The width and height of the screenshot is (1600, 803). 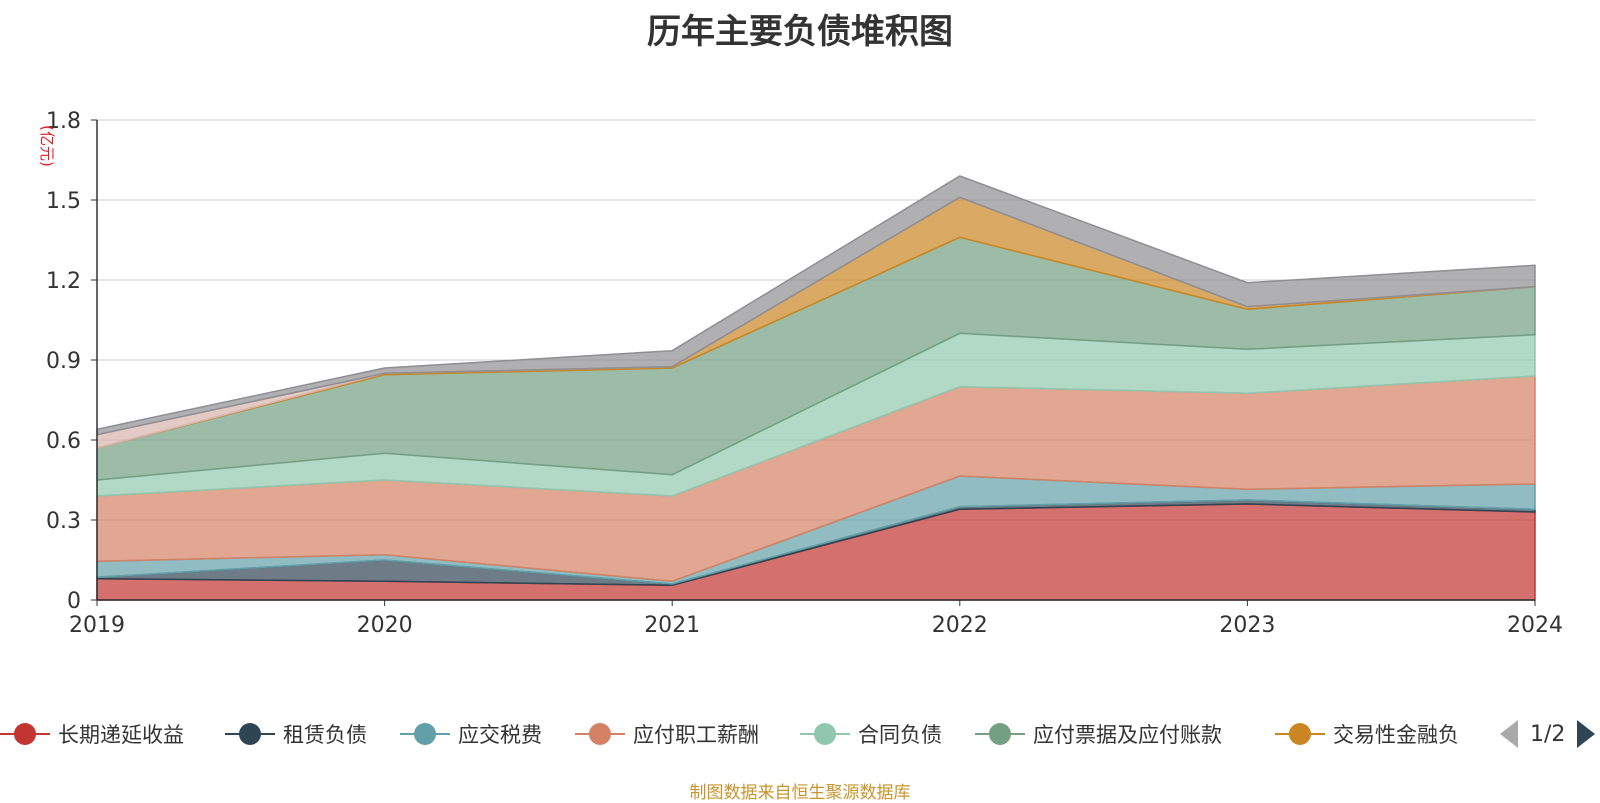 What do you see at coordinates (47, 146) in the screenshot?
I see `y-unit-label: (亿元)` at bounding box center [47, 146].